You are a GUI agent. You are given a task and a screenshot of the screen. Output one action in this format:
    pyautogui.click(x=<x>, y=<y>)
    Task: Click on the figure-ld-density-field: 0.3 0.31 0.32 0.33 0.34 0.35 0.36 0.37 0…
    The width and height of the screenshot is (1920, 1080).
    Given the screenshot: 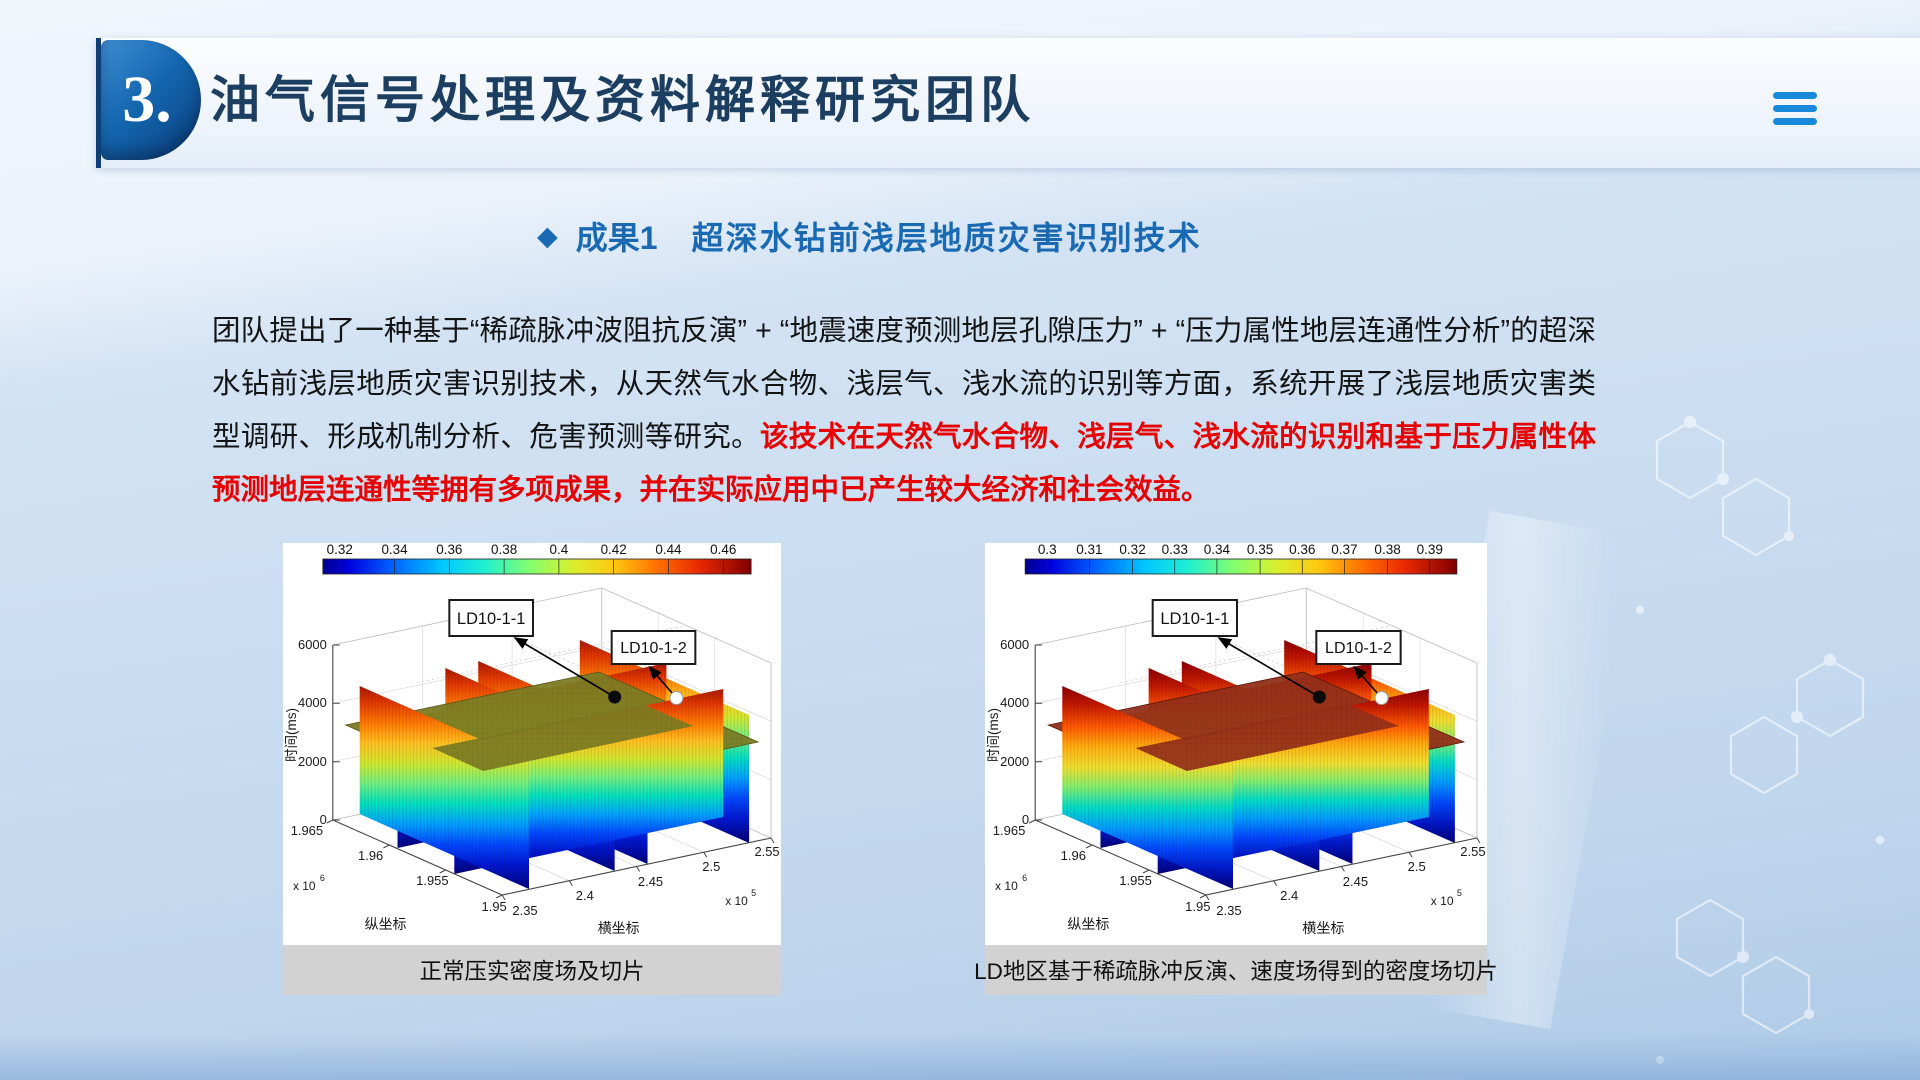 What is the action you would take?
    pyautogui.click(x=1236, y=743)
    